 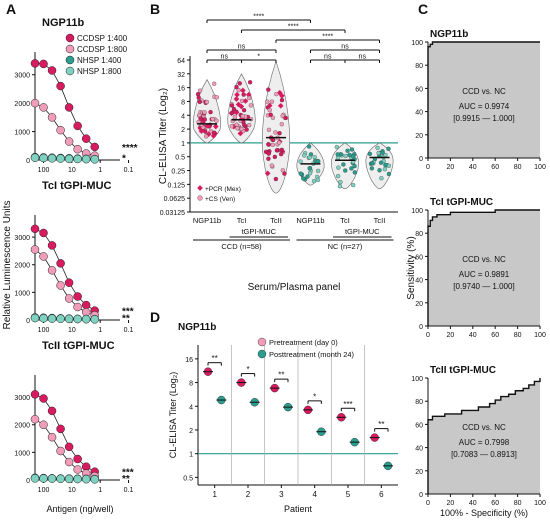 I want to click on panel-a-subplot: NGP11b 0 1000 2000 3000 100 10 1 0.1 *****, so click(x=75, y=95).